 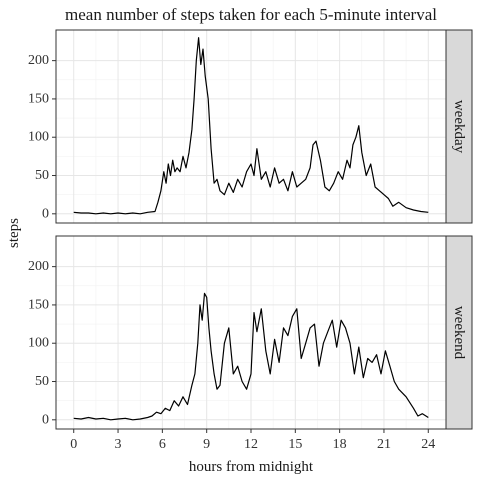 What do you see at coordinates (251, 467) in the screenshot?
I see `x-axis-title: hours from midnight` at bounding box center [251, 467].